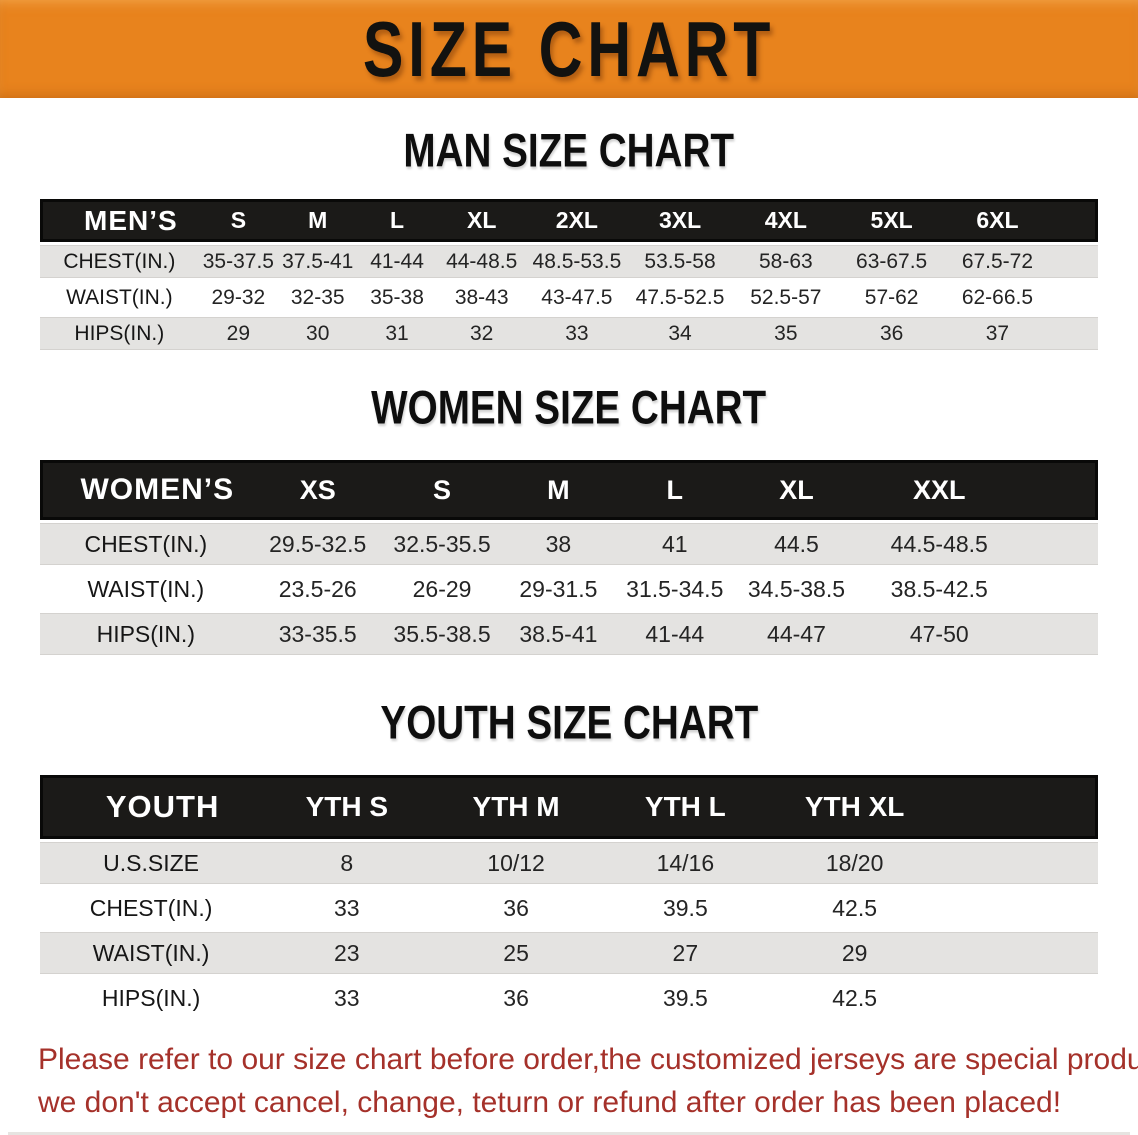  What do you see at coordinates (317, 544) in the screenshot?
I see `size-cell: 29.5-32.5` at bounding box center [317, 544].